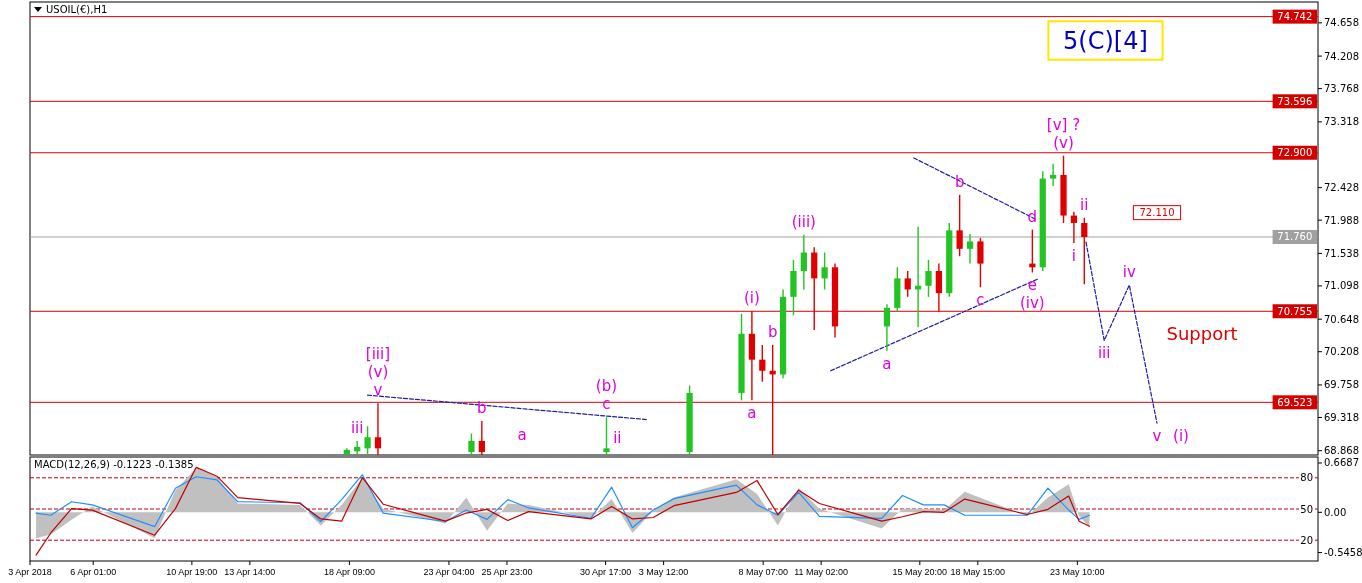 The width and height of the screenshot is (1362, 583). Describe the element at coordinates (1032, 285) in the screenshot. I see `annotation: e` at that location.